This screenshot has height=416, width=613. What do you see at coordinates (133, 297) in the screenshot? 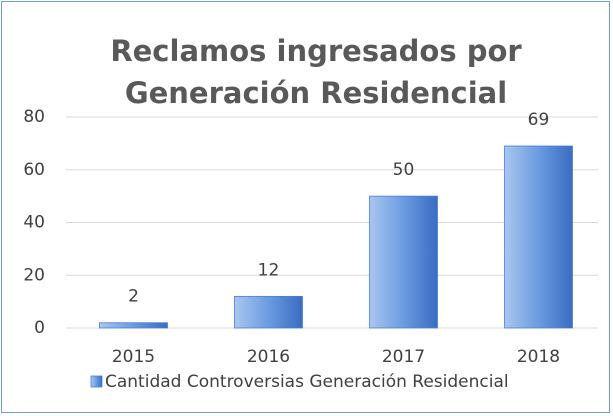
I see `data-label: 2` at bounding box center [133, 297].